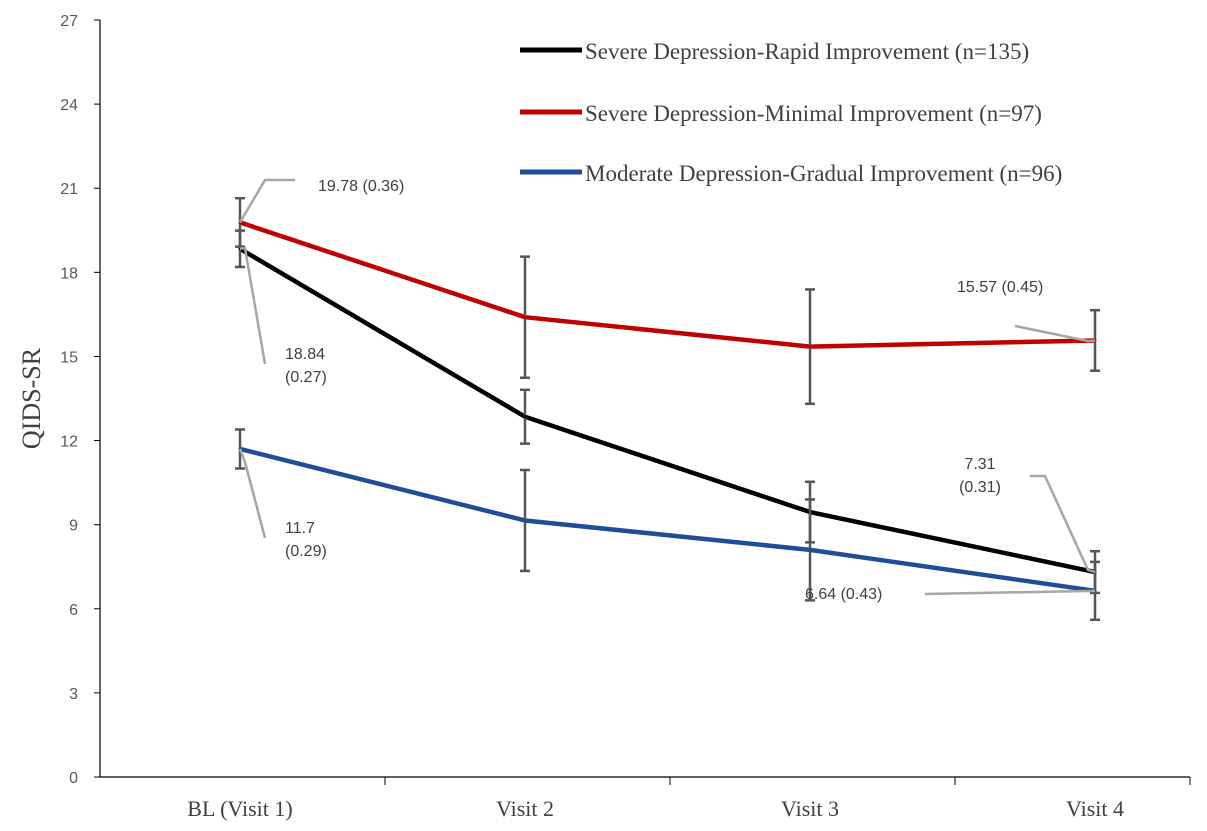 This screenshot has height=831, width=1207. I want to click on annotation-label: (0.27), so click(306, 377).